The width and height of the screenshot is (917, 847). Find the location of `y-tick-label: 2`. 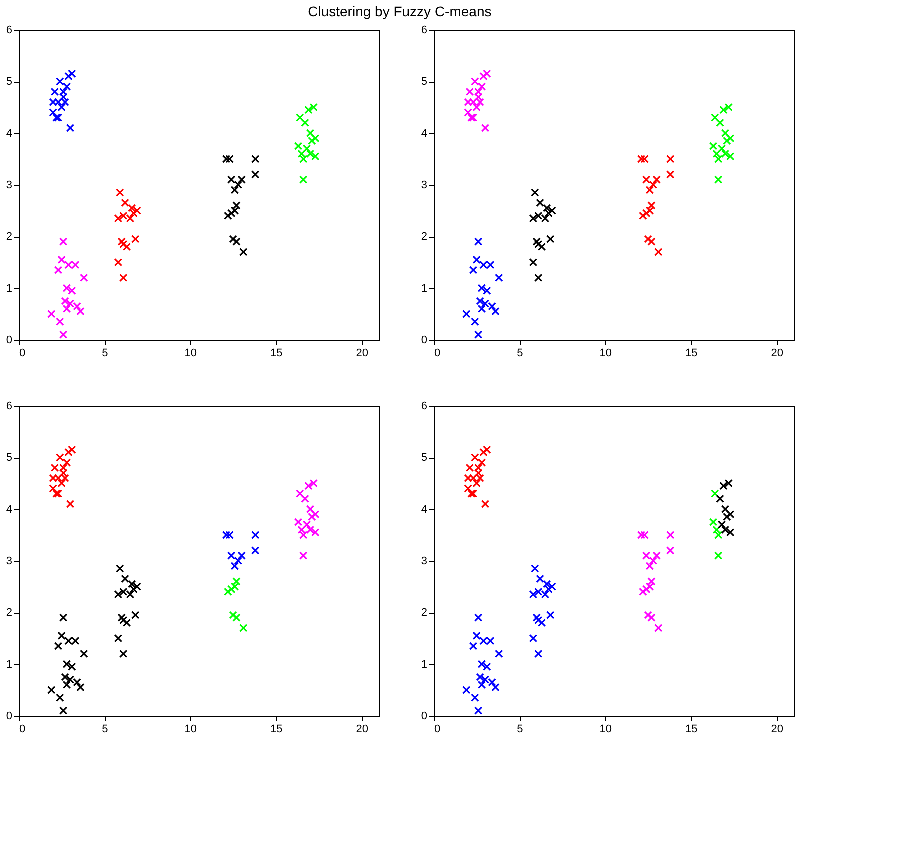

y-tick-label: 2 is located at coordinates (424, 613).